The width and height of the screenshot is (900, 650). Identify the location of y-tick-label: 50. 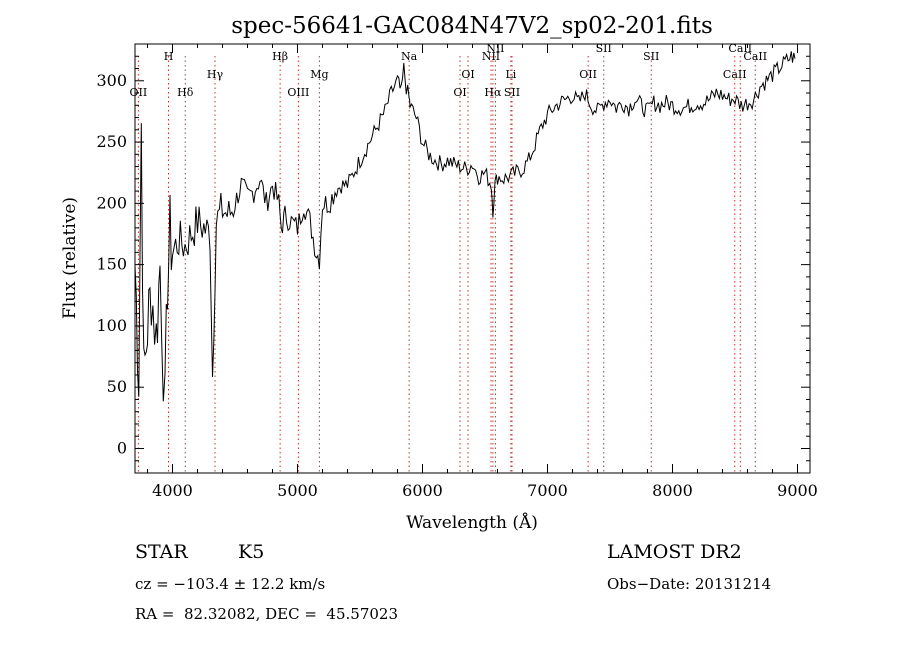
(117, 386).